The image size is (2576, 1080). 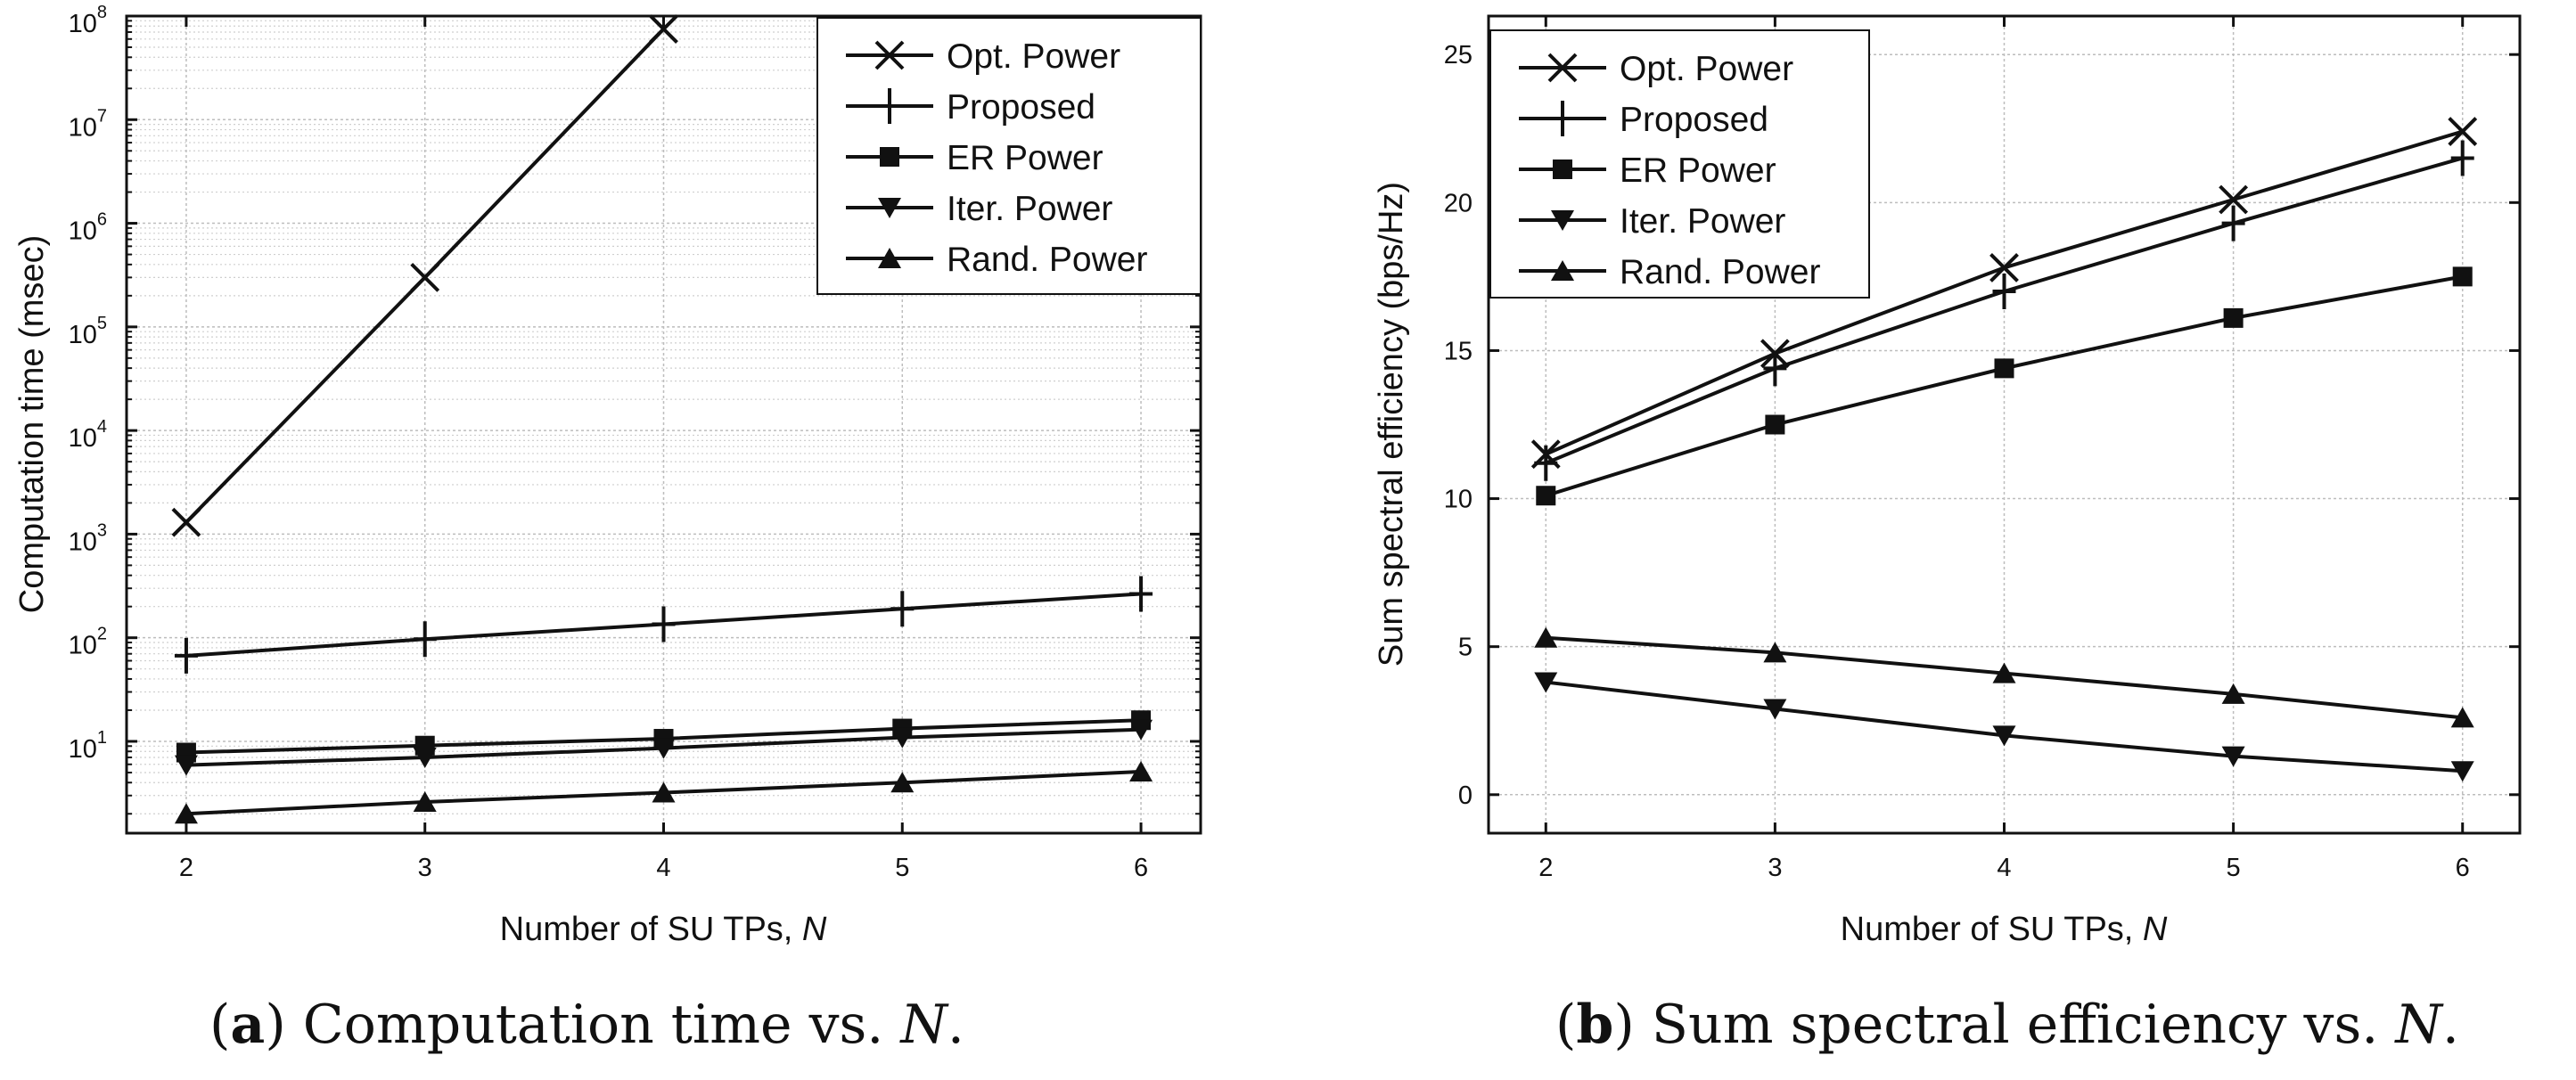 I want to click on chart-a-y-tick-exp: 6, so click(x=102, y=220).